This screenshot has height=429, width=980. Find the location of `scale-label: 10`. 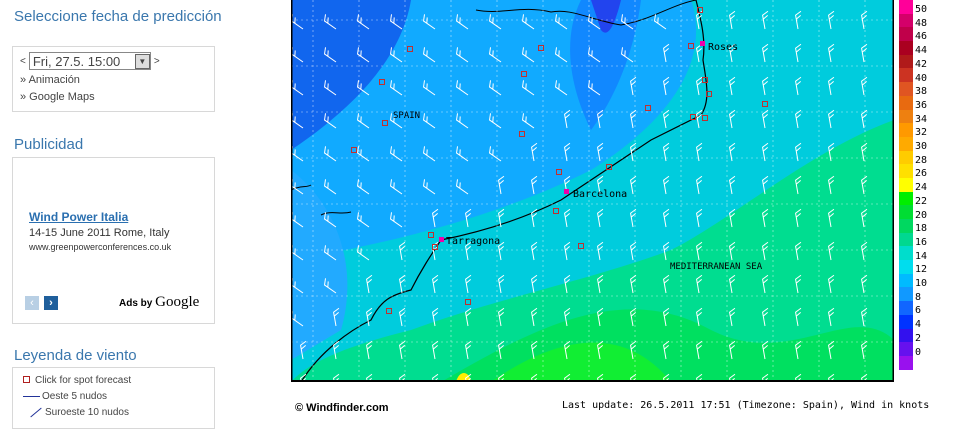

scale-label: 10 is located at coordinates (921, 283).